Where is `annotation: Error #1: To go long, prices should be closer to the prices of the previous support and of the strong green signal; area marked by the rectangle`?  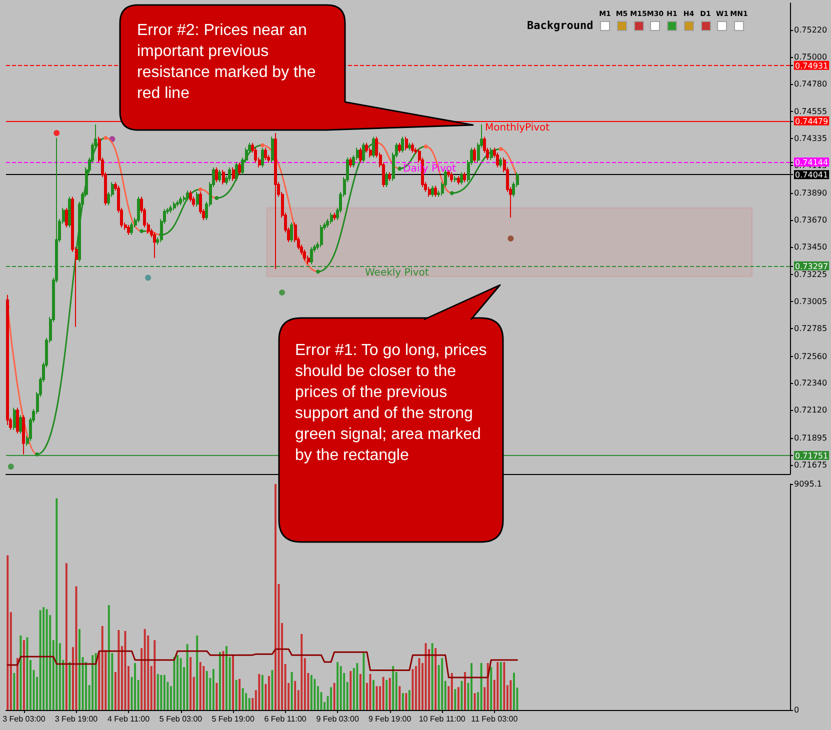 annotation: Error #1: To go long, prices should be closer to the prices of the previous support and of the strong green signal; area marked by the rectangle is located at coordinates (391, 403).